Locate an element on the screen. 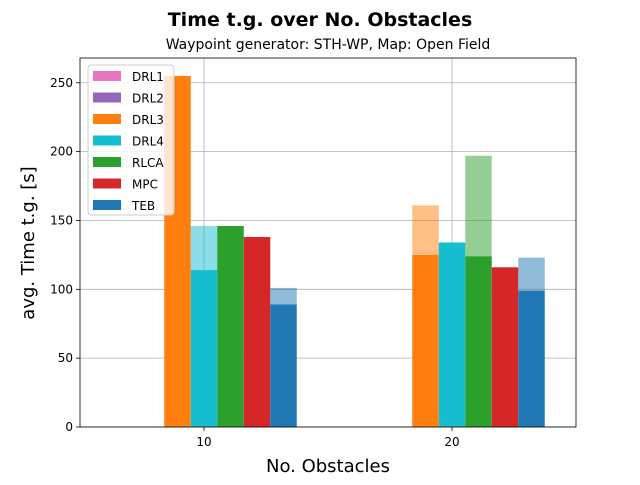 This screenshot has height=485, width=640. bar-range-rlca is located at coordinates (478, 206).